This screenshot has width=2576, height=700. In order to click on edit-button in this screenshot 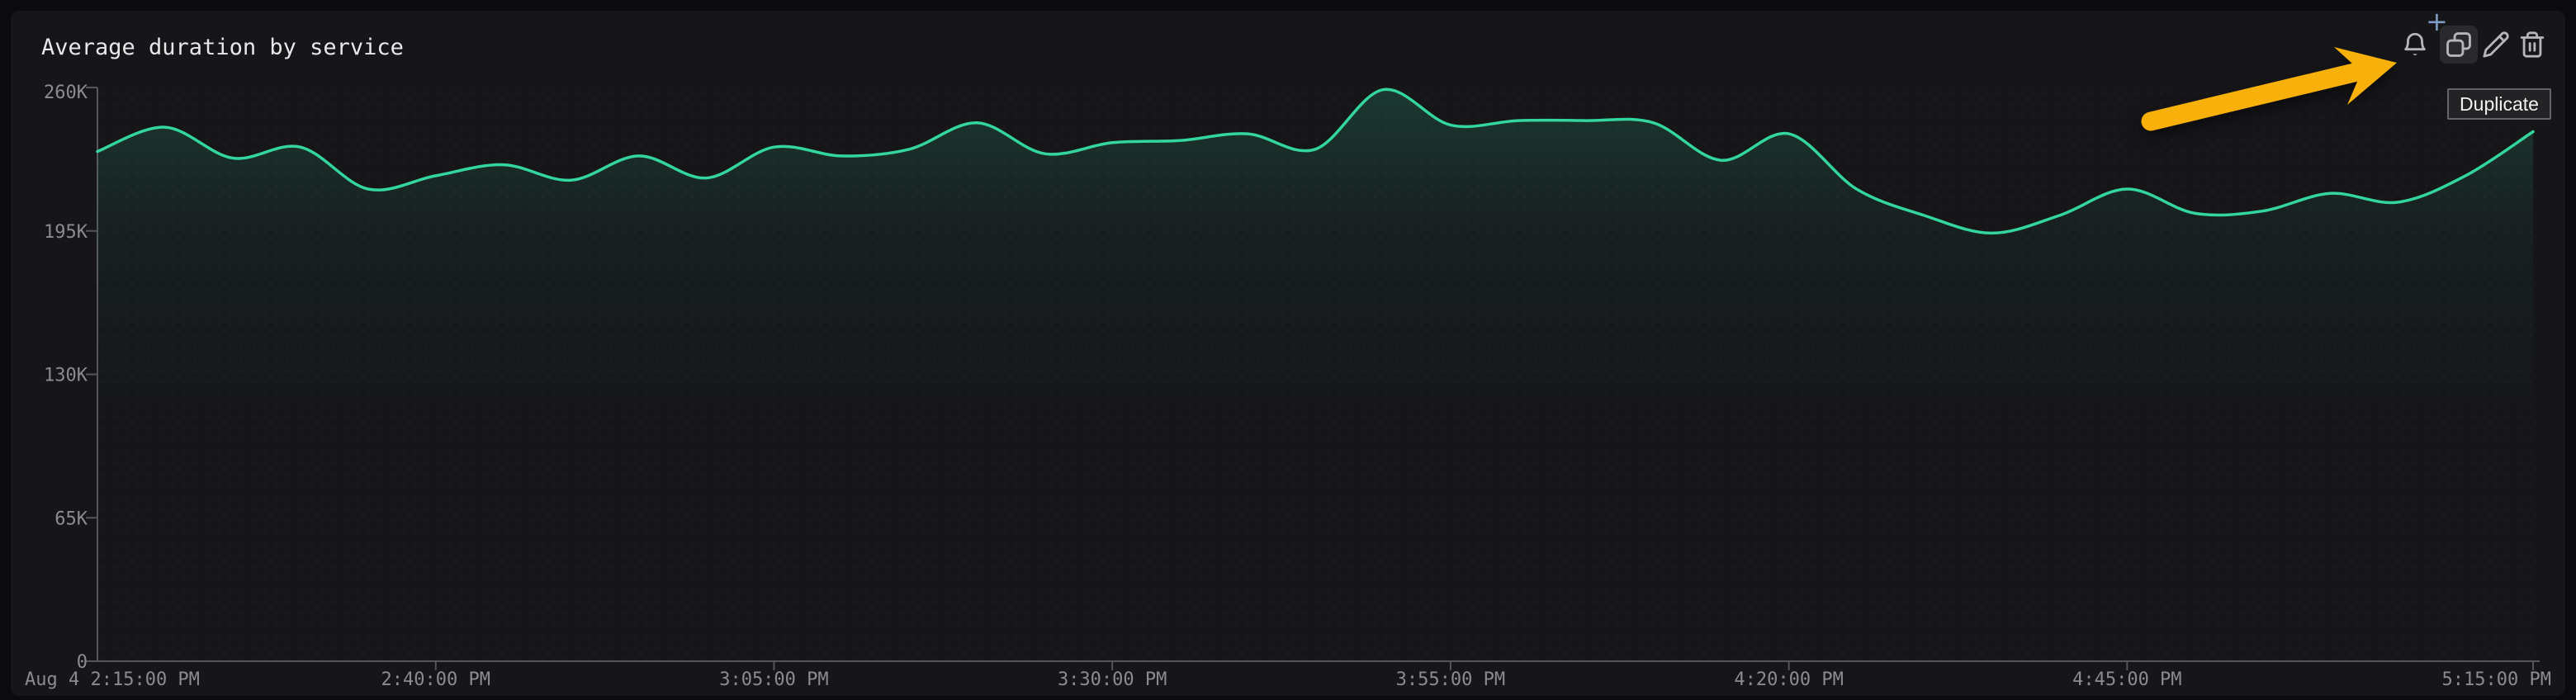, I will do `click(2496, 45)`.